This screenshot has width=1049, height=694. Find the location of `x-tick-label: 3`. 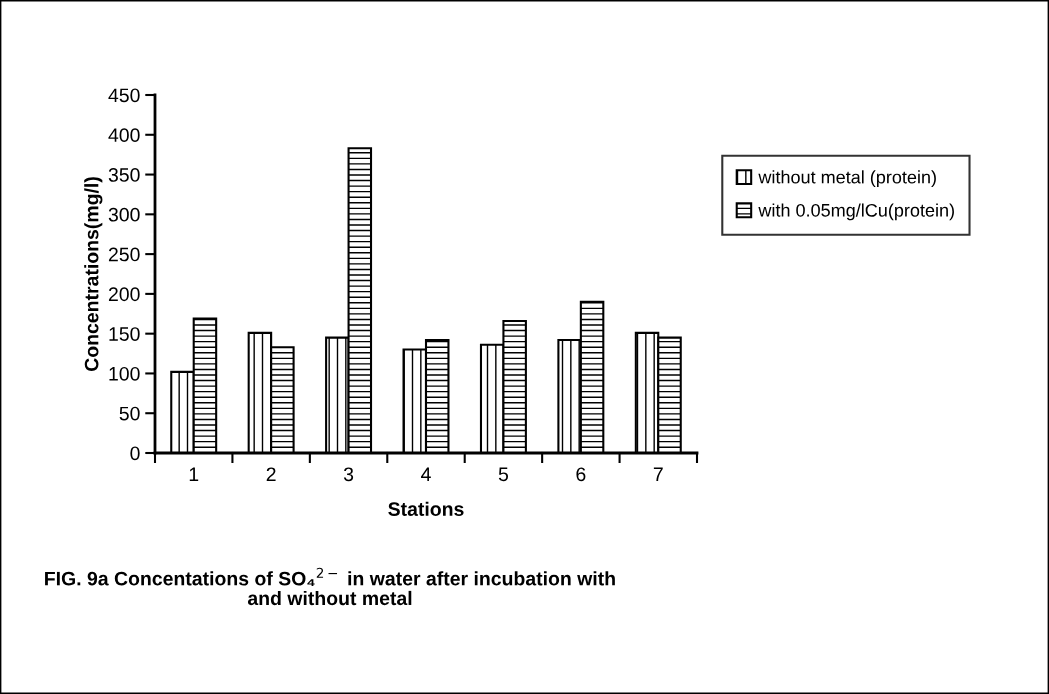

x-tick-label: 3 is located at coordinates (348, 474).